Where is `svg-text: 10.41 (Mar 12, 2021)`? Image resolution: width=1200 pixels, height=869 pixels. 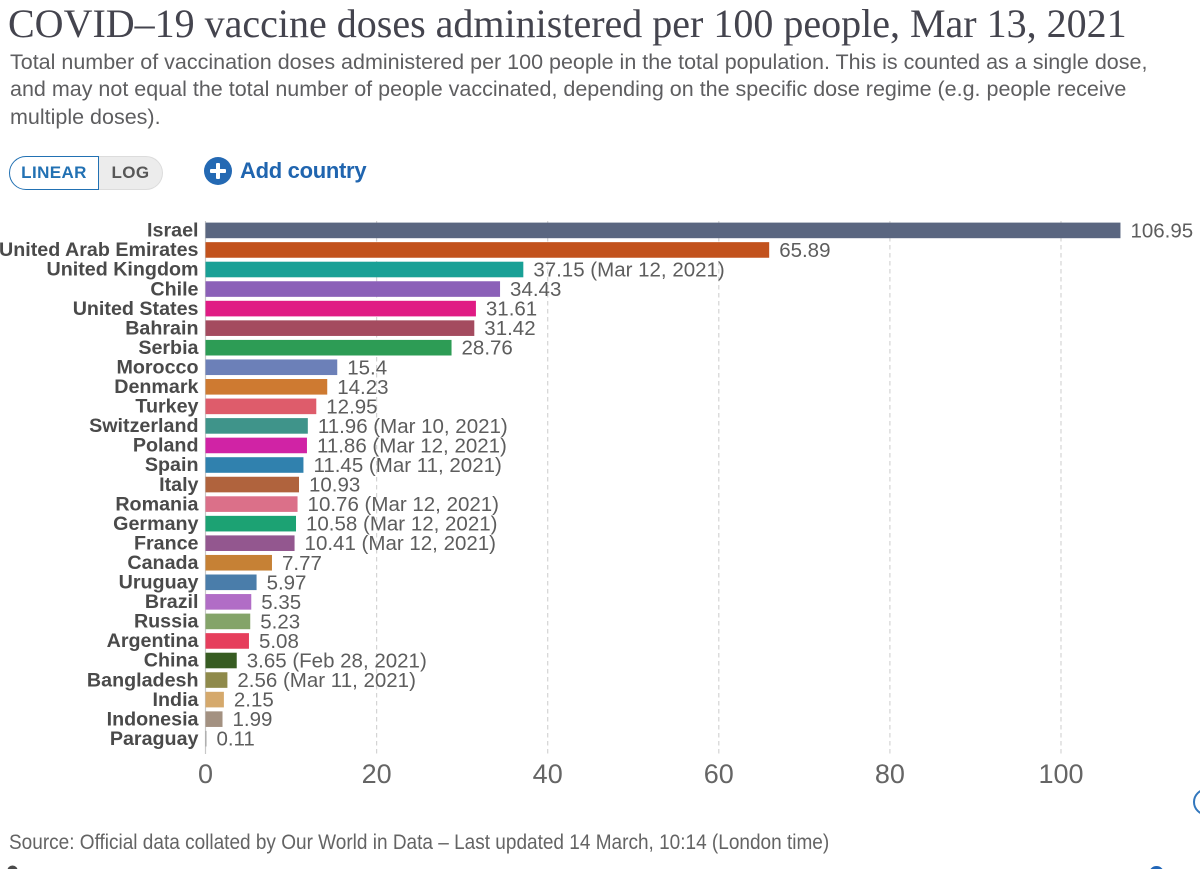
svg-text: 10.41 (Mar 12, 2021) is located at coordinates (400, 543).